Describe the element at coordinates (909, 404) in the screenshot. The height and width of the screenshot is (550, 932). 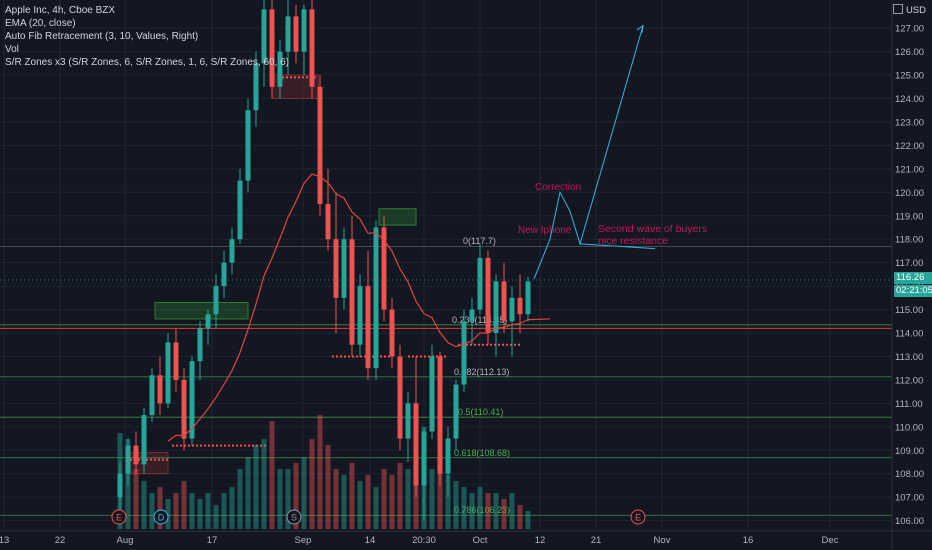
I see `y-tick-label: 111.00` at that location.